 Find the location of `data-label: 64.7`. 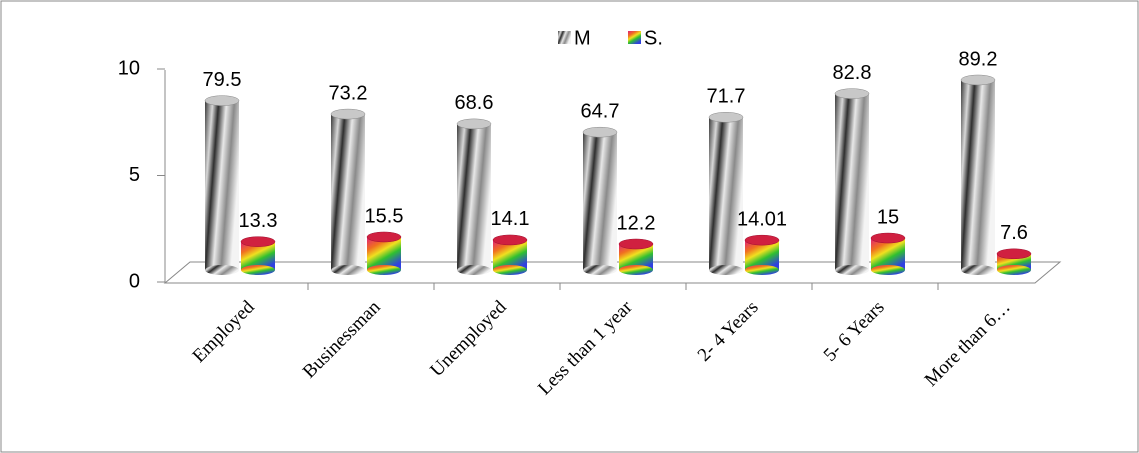

data-label: 64.7 is located at coordinates (600, 111).